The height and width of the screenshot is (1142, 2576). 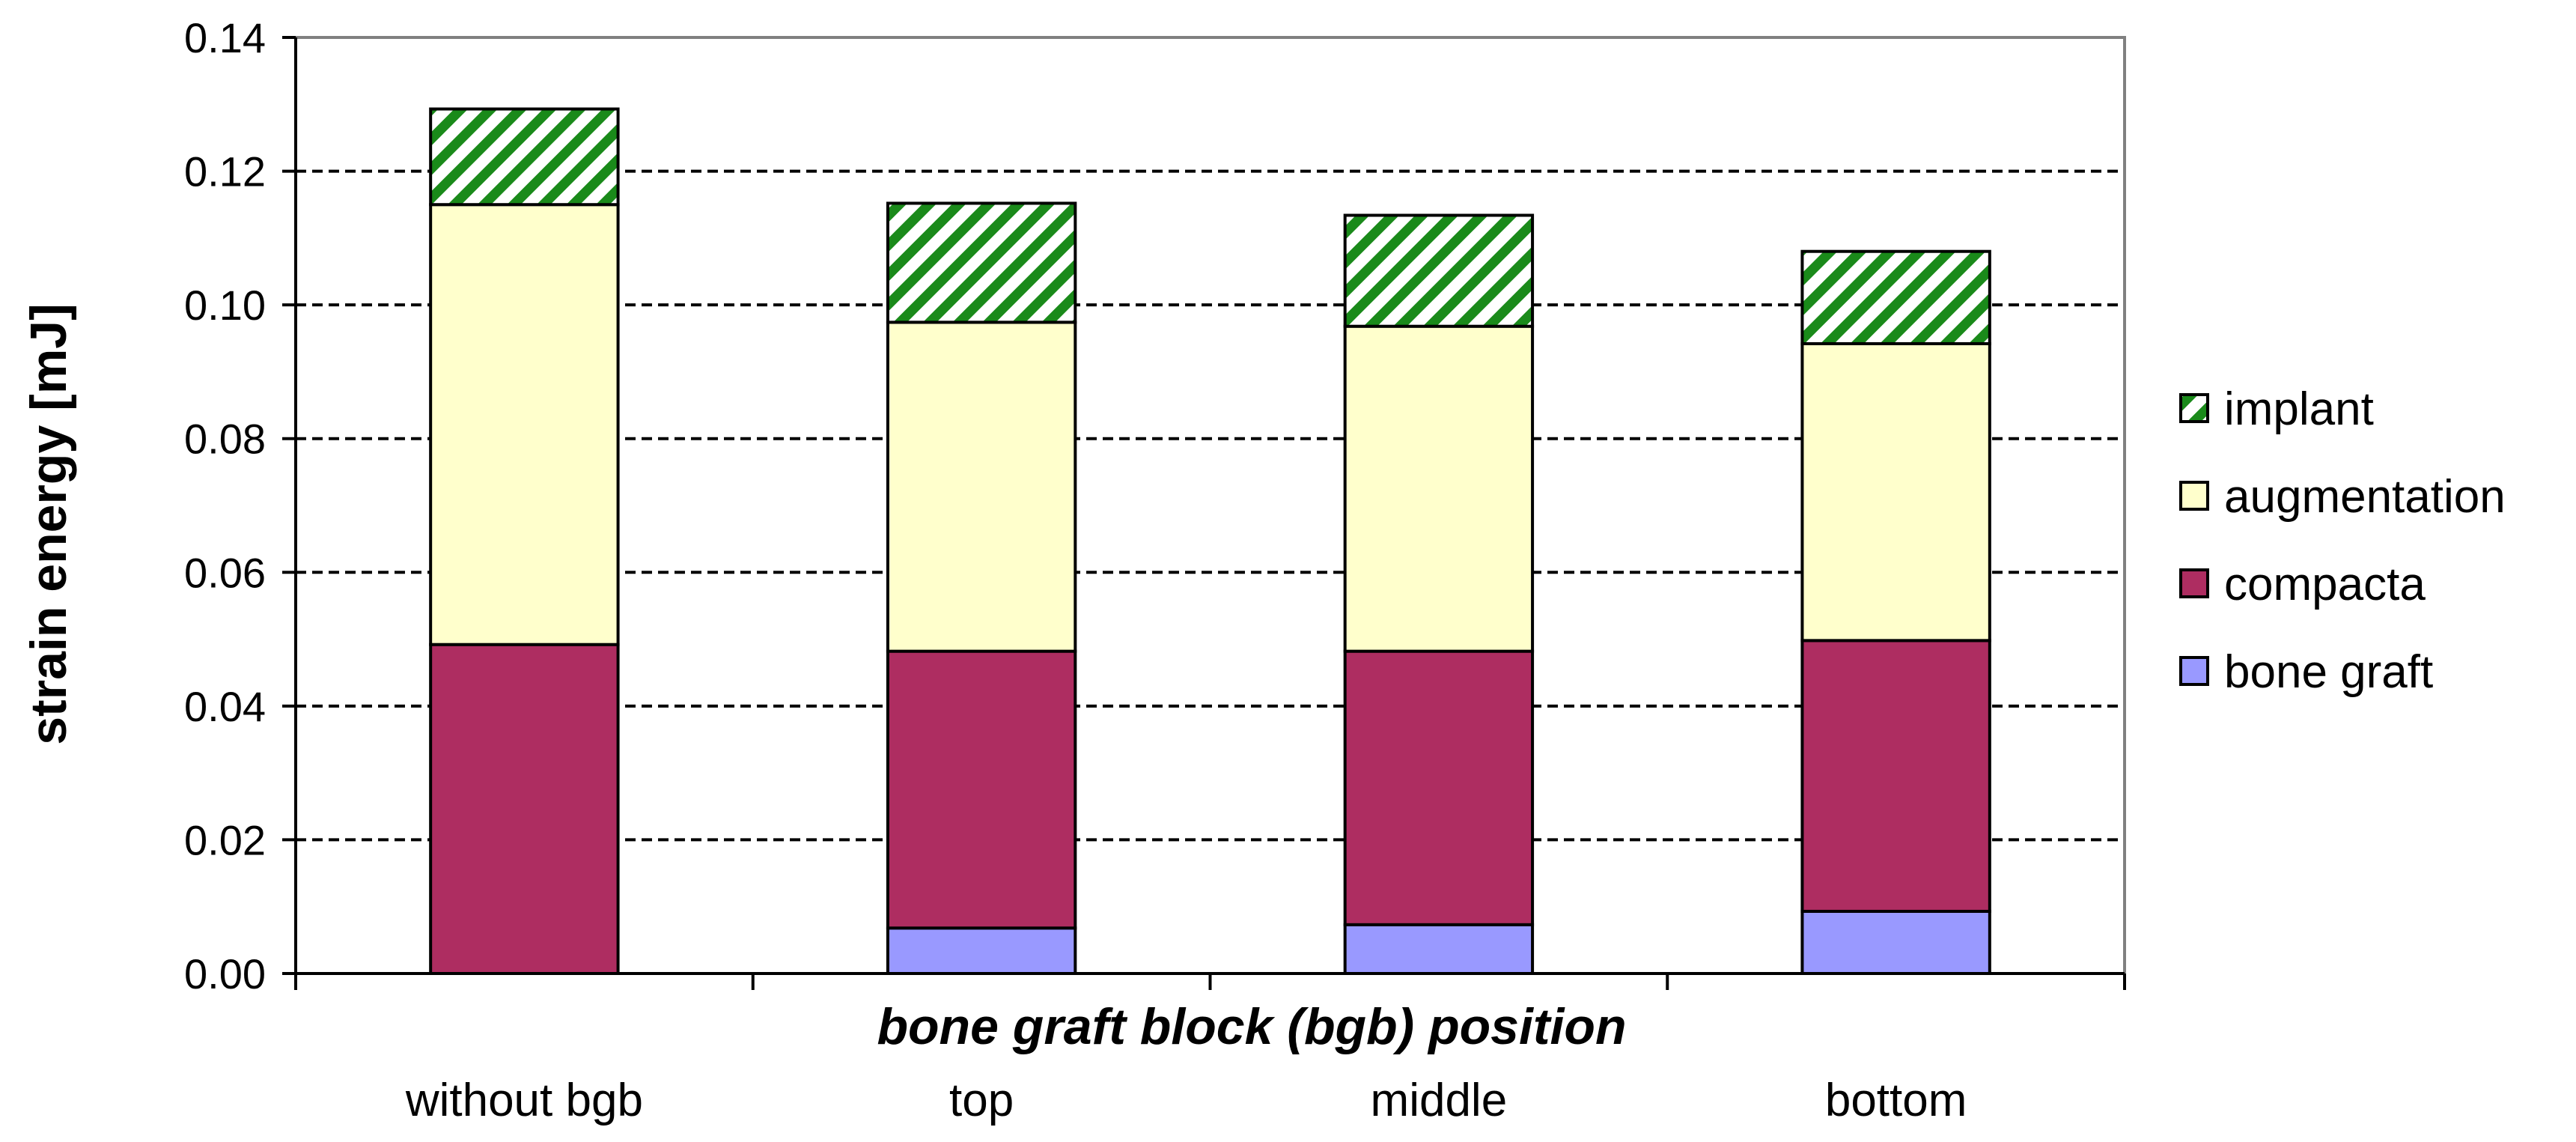 What do you see at coordinates (225, 439) in the screenshot?
I see `y-tick-label: 0.08` at bounding box center [225, 439].